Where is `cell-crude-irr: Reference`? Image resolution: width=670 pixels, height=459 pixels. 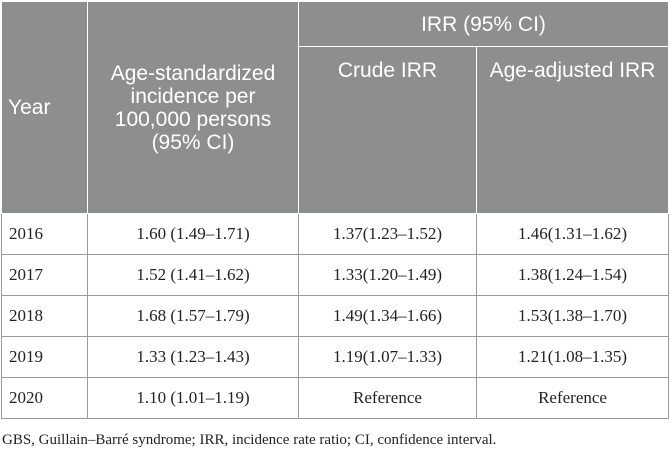 cell-crude-irr: Reference is located at coordinates (387, 398).